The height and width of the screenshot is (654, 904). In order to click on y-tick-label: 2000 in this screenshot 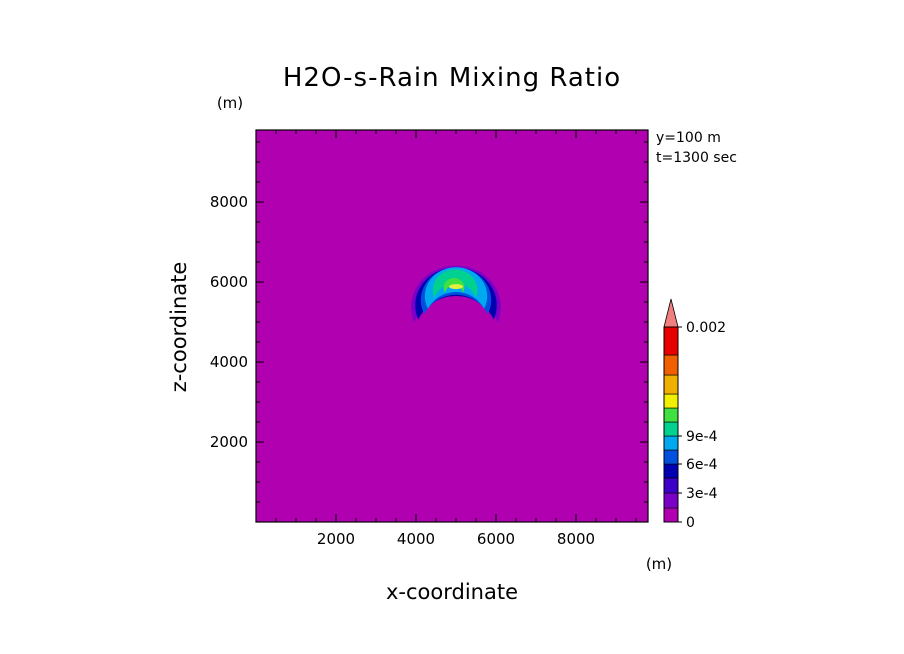, I will do `click(229, 442)`.